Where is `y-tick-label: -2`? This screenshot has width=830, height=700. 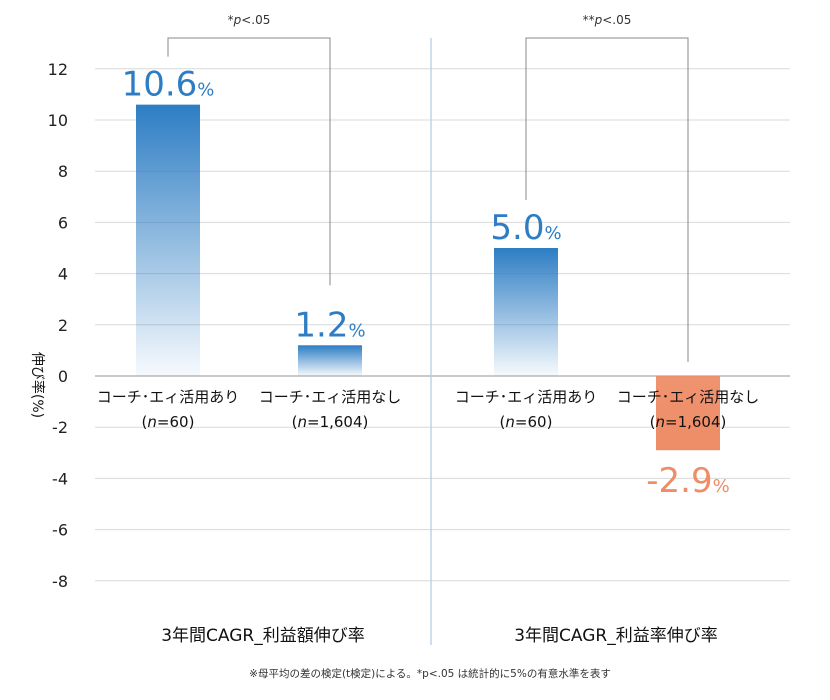 y-tick-label: -2 is located at coordinates (60, 427).